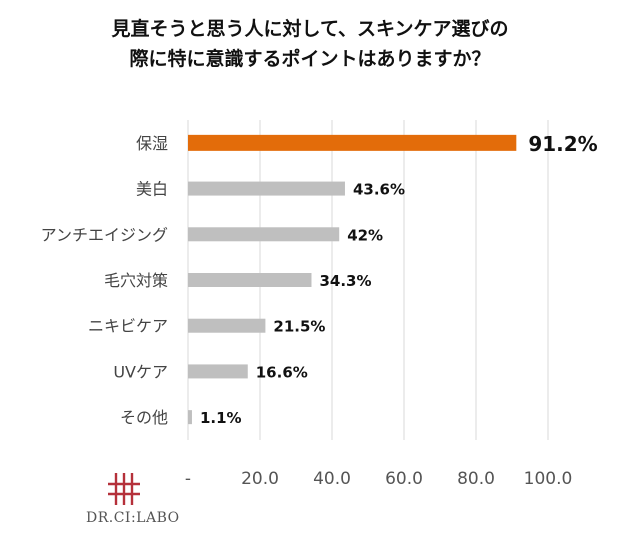  What do you see at coordinates (345, 281) in the screenshot?
I see `data-label: 34.3%` at bounding box center [345, 281].